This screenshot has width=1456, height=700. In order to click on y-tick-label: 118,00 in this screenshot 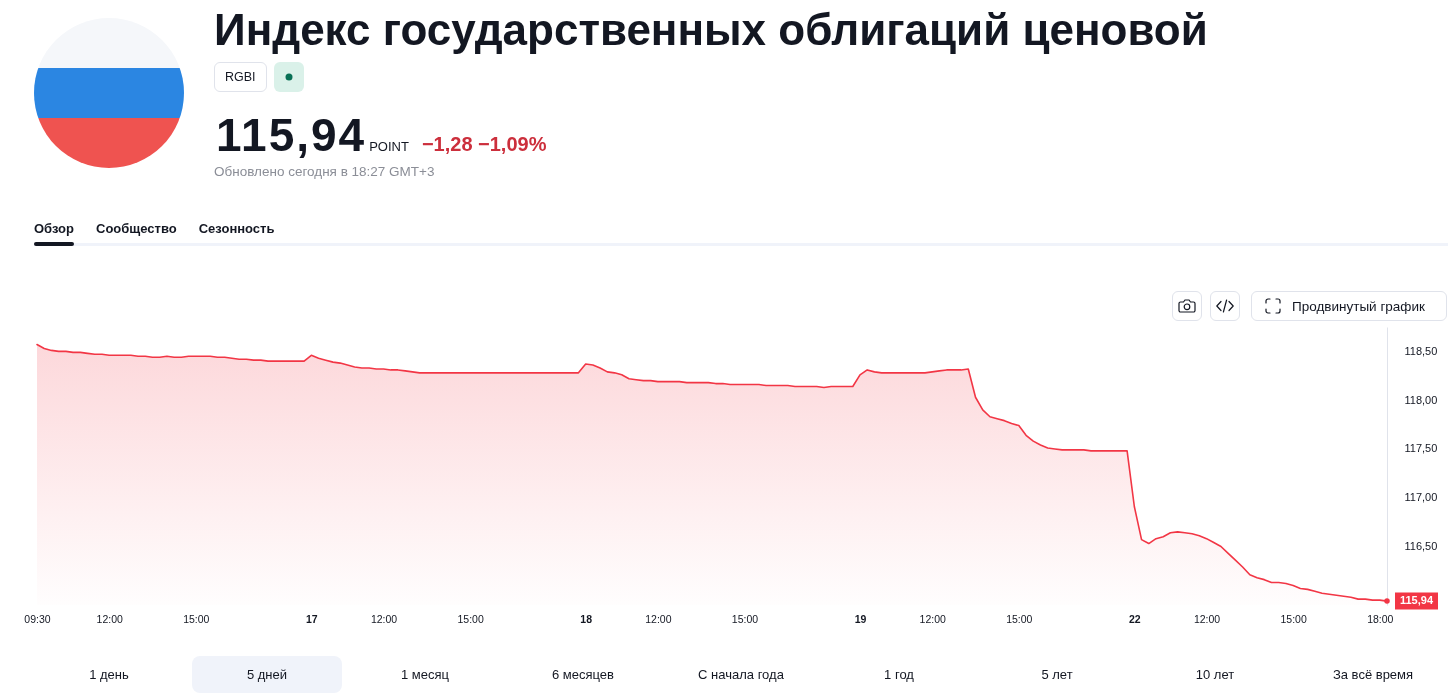, I will do `click(1421, 399)`.